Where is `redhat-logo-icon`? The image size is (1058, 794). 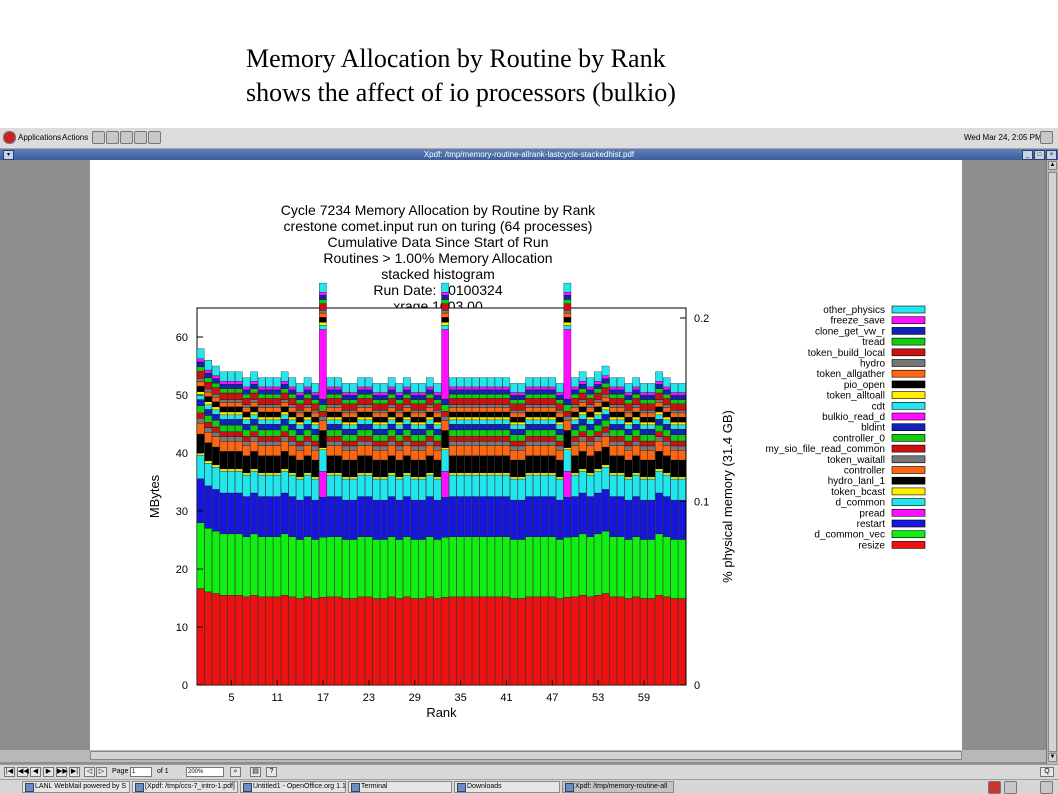 redhat-logo-icon is located at coordinates (9, 137).